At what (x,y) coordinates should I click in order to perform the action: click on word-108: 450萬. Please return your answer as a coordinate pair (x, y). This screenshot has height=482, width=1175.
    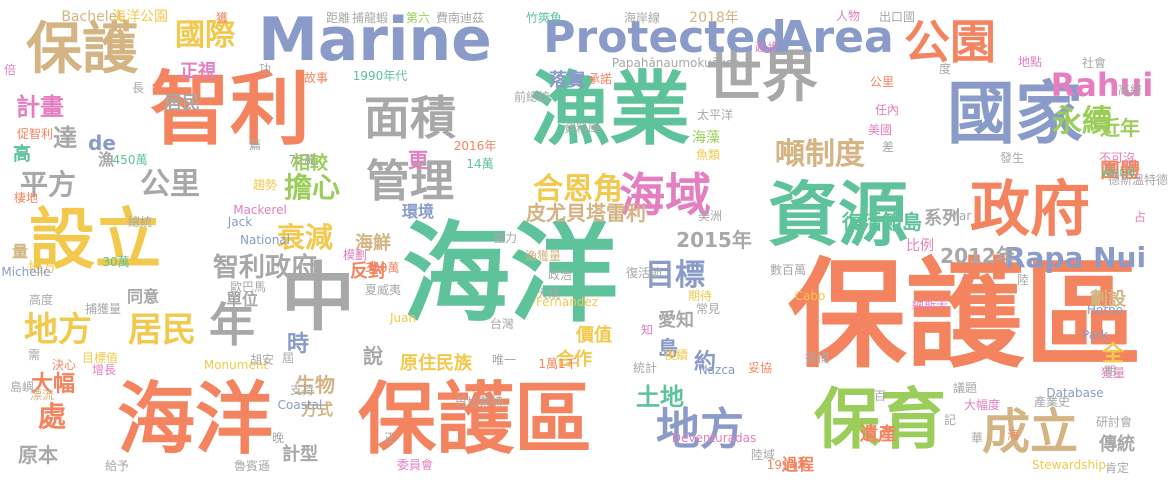
    Looking at the image, I should click on (130, 160).